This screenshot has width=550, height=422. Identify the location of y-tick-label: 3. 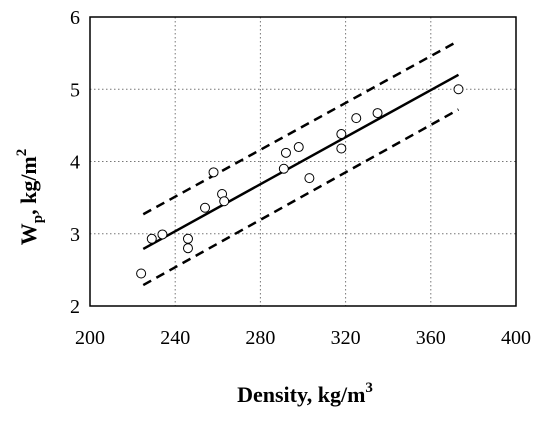
(75, 235).